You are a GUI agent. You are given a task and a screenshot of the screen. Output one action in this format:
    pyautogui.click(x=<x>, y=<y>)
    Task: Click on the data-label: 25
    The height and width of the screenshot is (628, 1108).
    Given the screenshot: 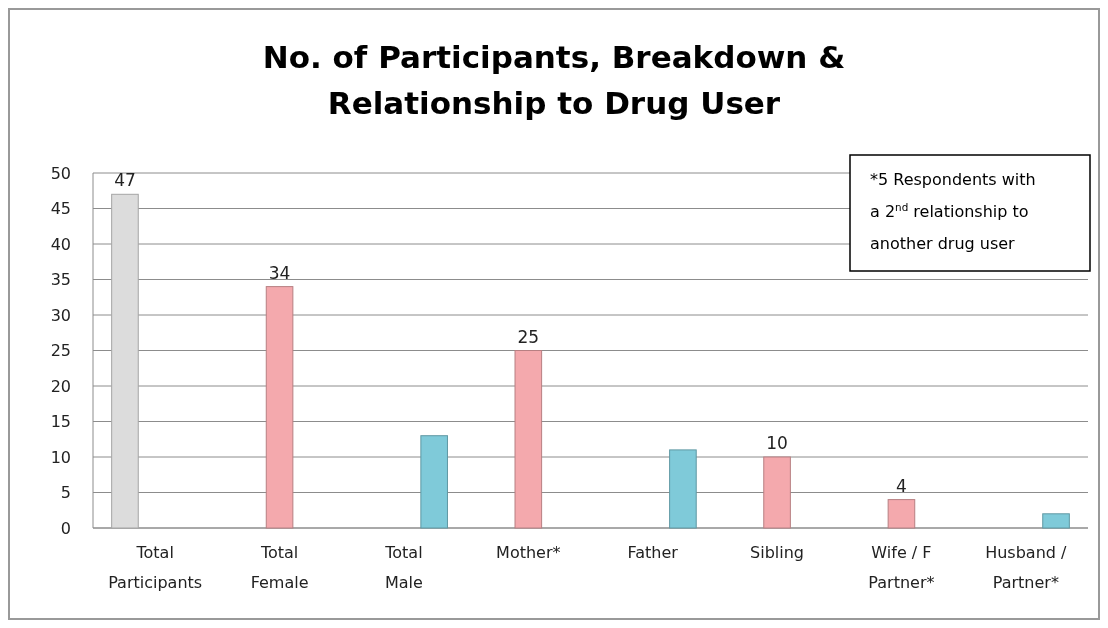 What is the action you would take?
    pyautogui.click(x=528, y=336)
    